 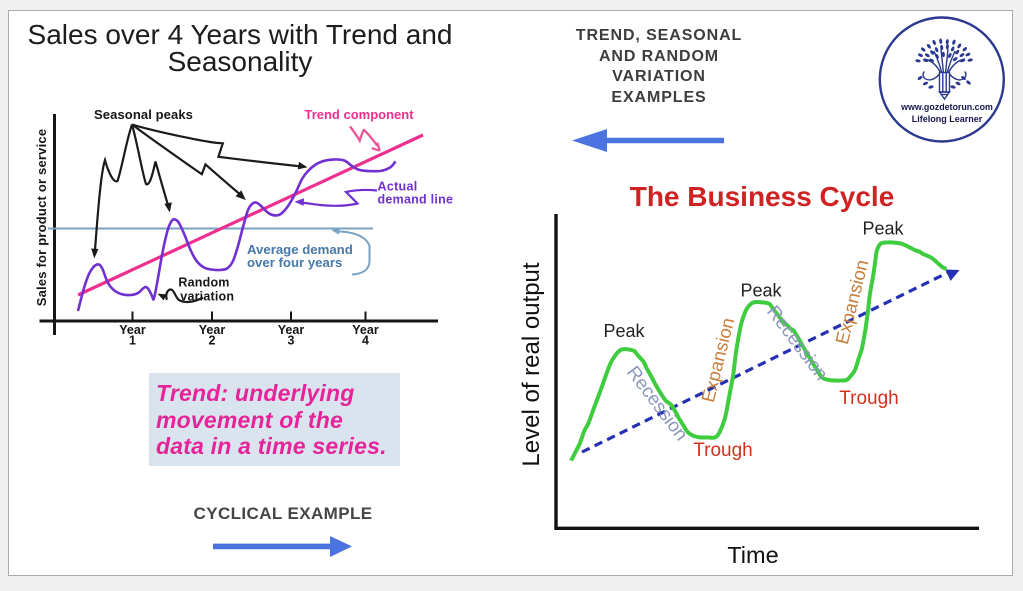 I want to click on svg-text: Time, so click(x=752, y=555).